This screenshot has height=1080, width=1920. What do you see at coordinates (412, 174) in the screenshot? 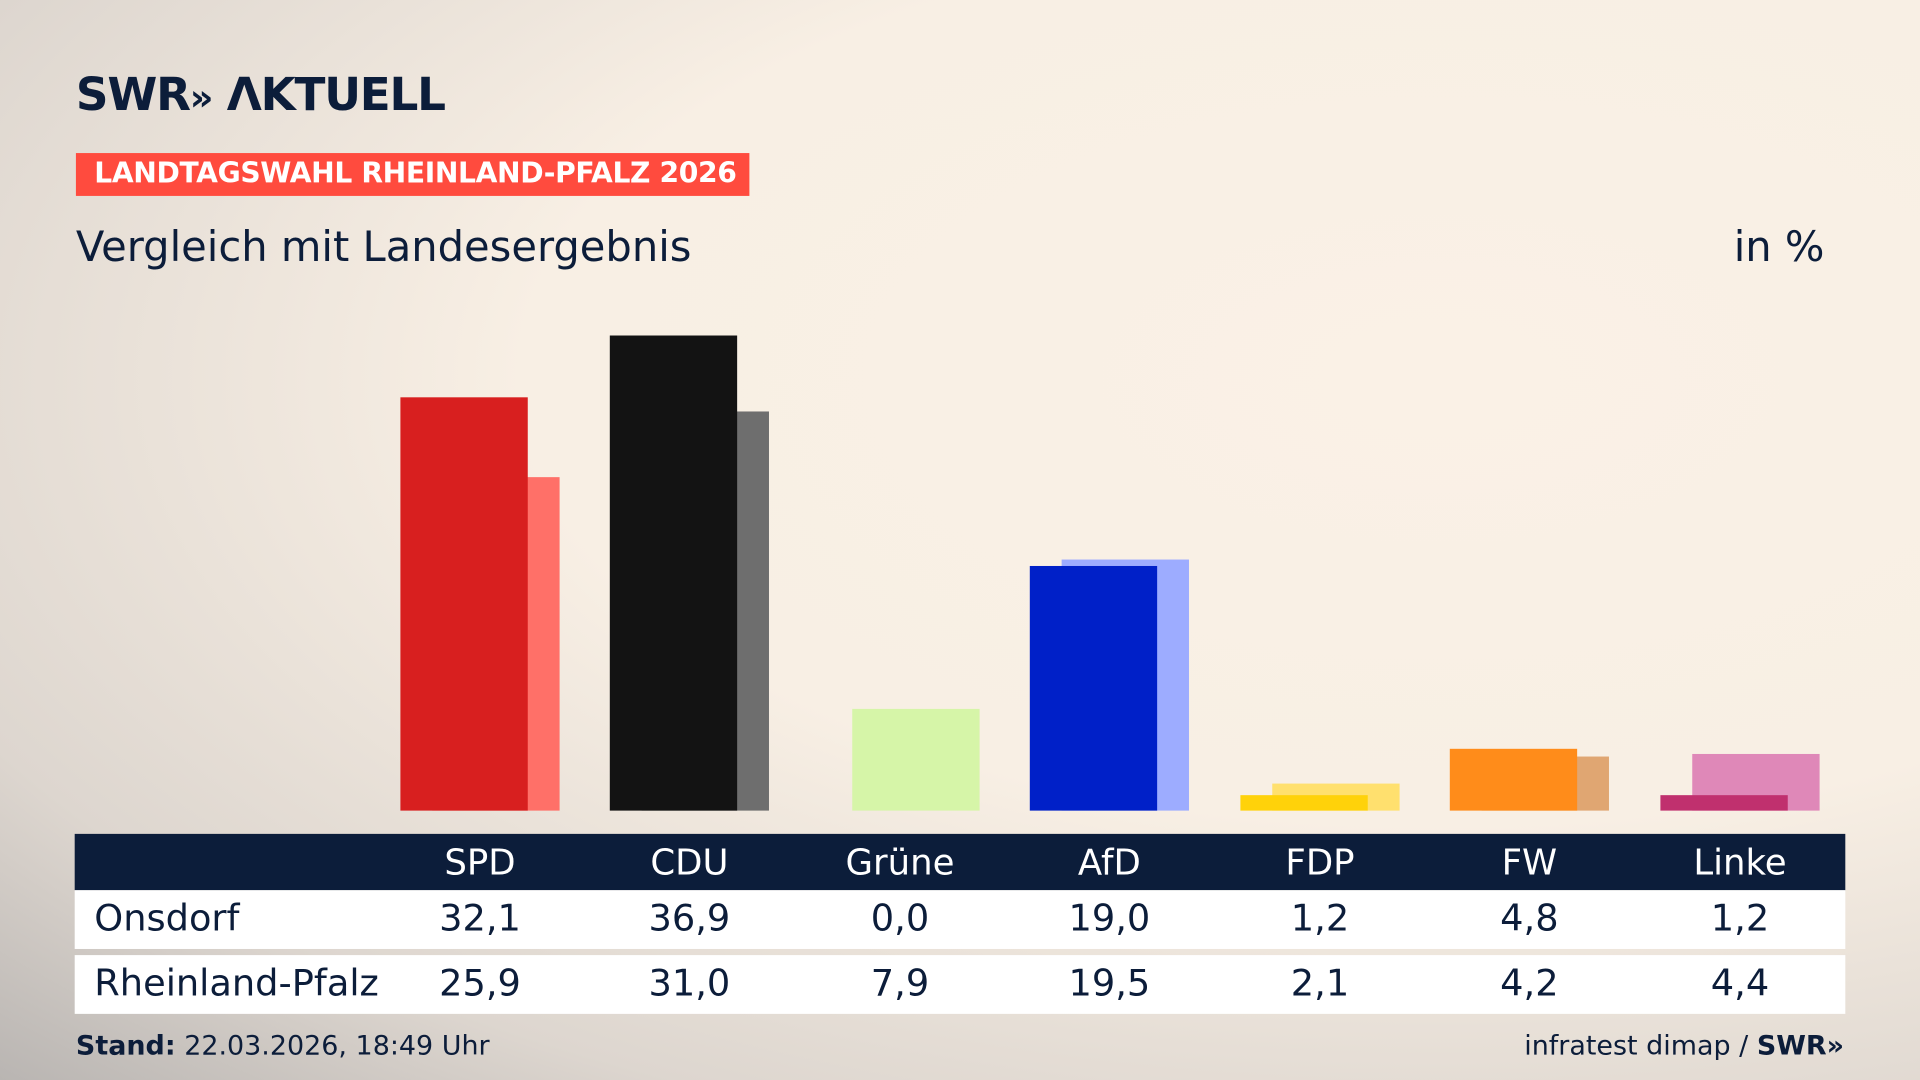
I see `election-badge: LANDTAGSWAHL RHEINLAND-PFALZ 2026` at bounding box center [412, 174].